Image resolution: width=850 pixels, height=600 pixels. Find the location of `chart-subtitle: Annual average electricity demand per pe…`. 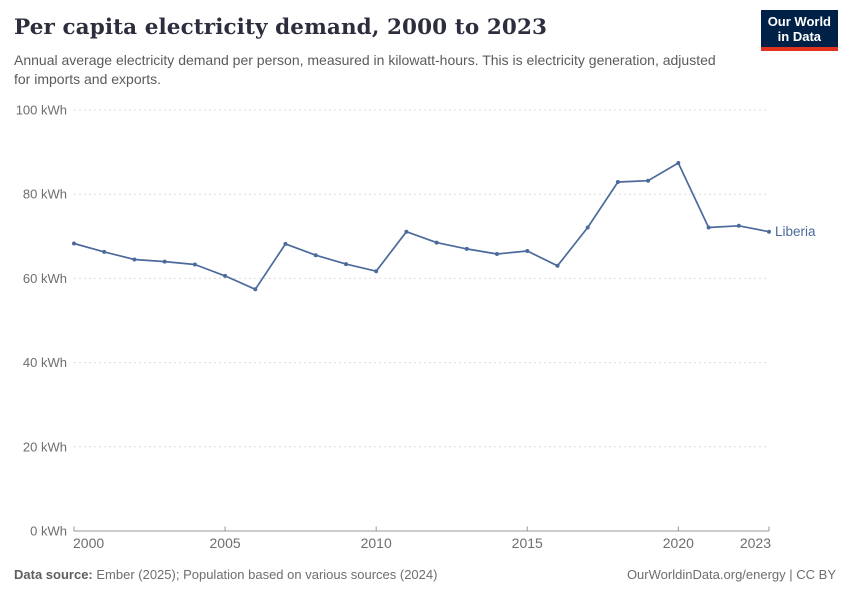

chart-subtitle: Annual average electricity demand per pe… is located at coordinates (365, 69).